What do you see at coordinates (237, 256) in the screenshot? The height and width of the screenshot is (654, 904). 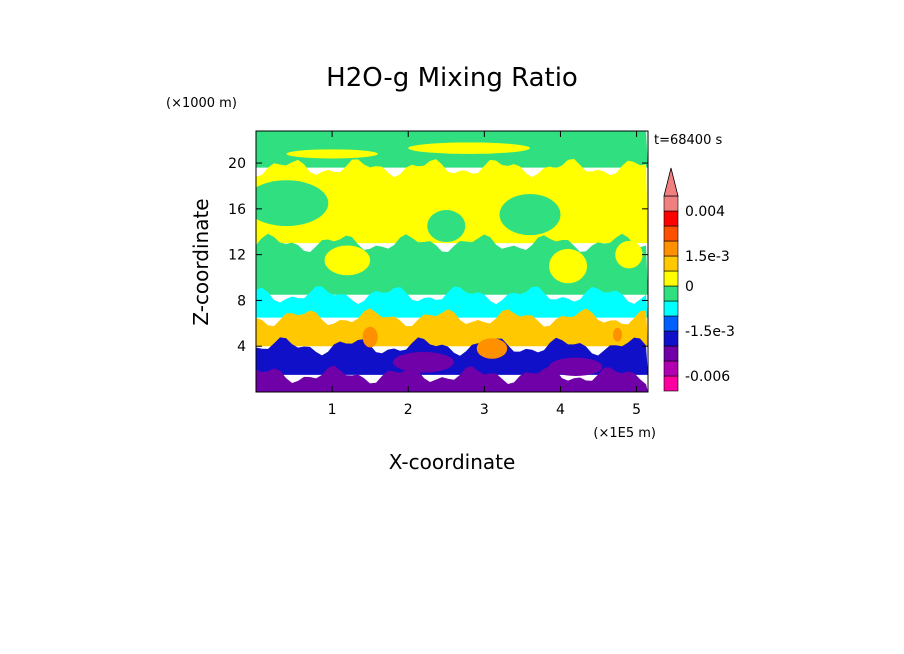 I see `y-tick-label: 12` at bounding box center [237, 256].